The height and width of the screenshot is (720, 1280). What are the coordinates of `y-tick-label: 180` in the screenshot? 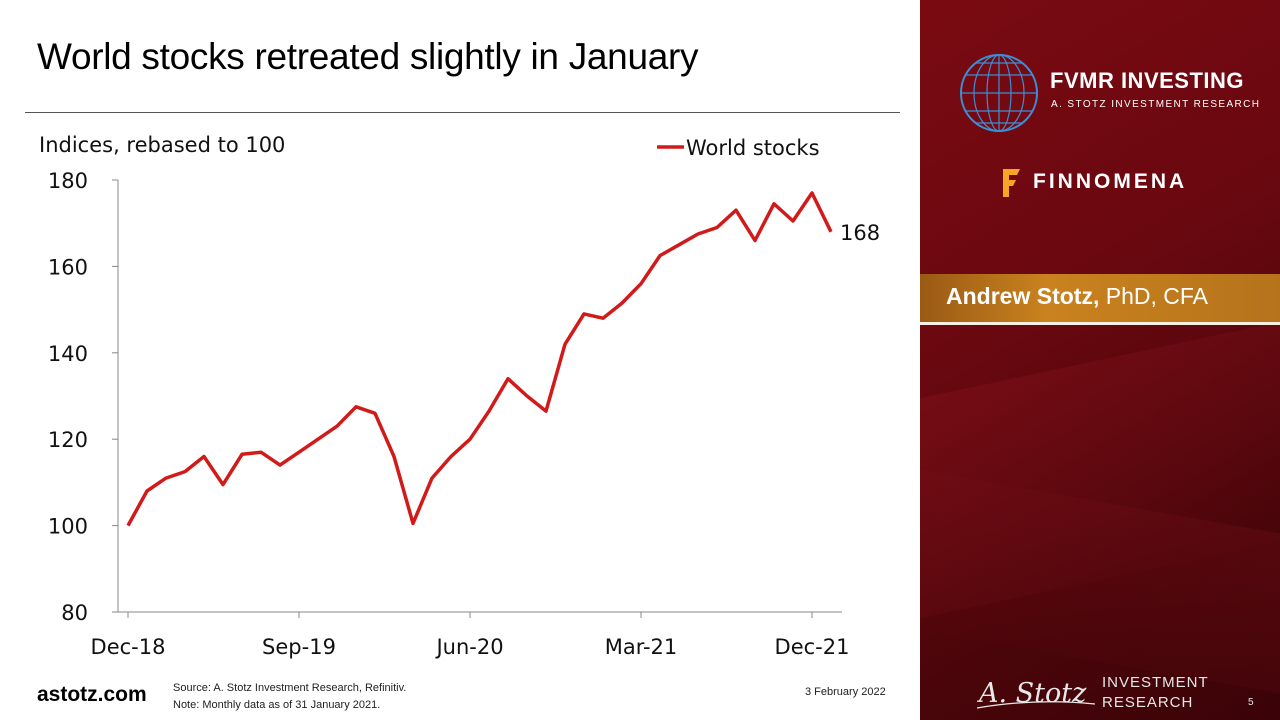 It's located at (68, 181).